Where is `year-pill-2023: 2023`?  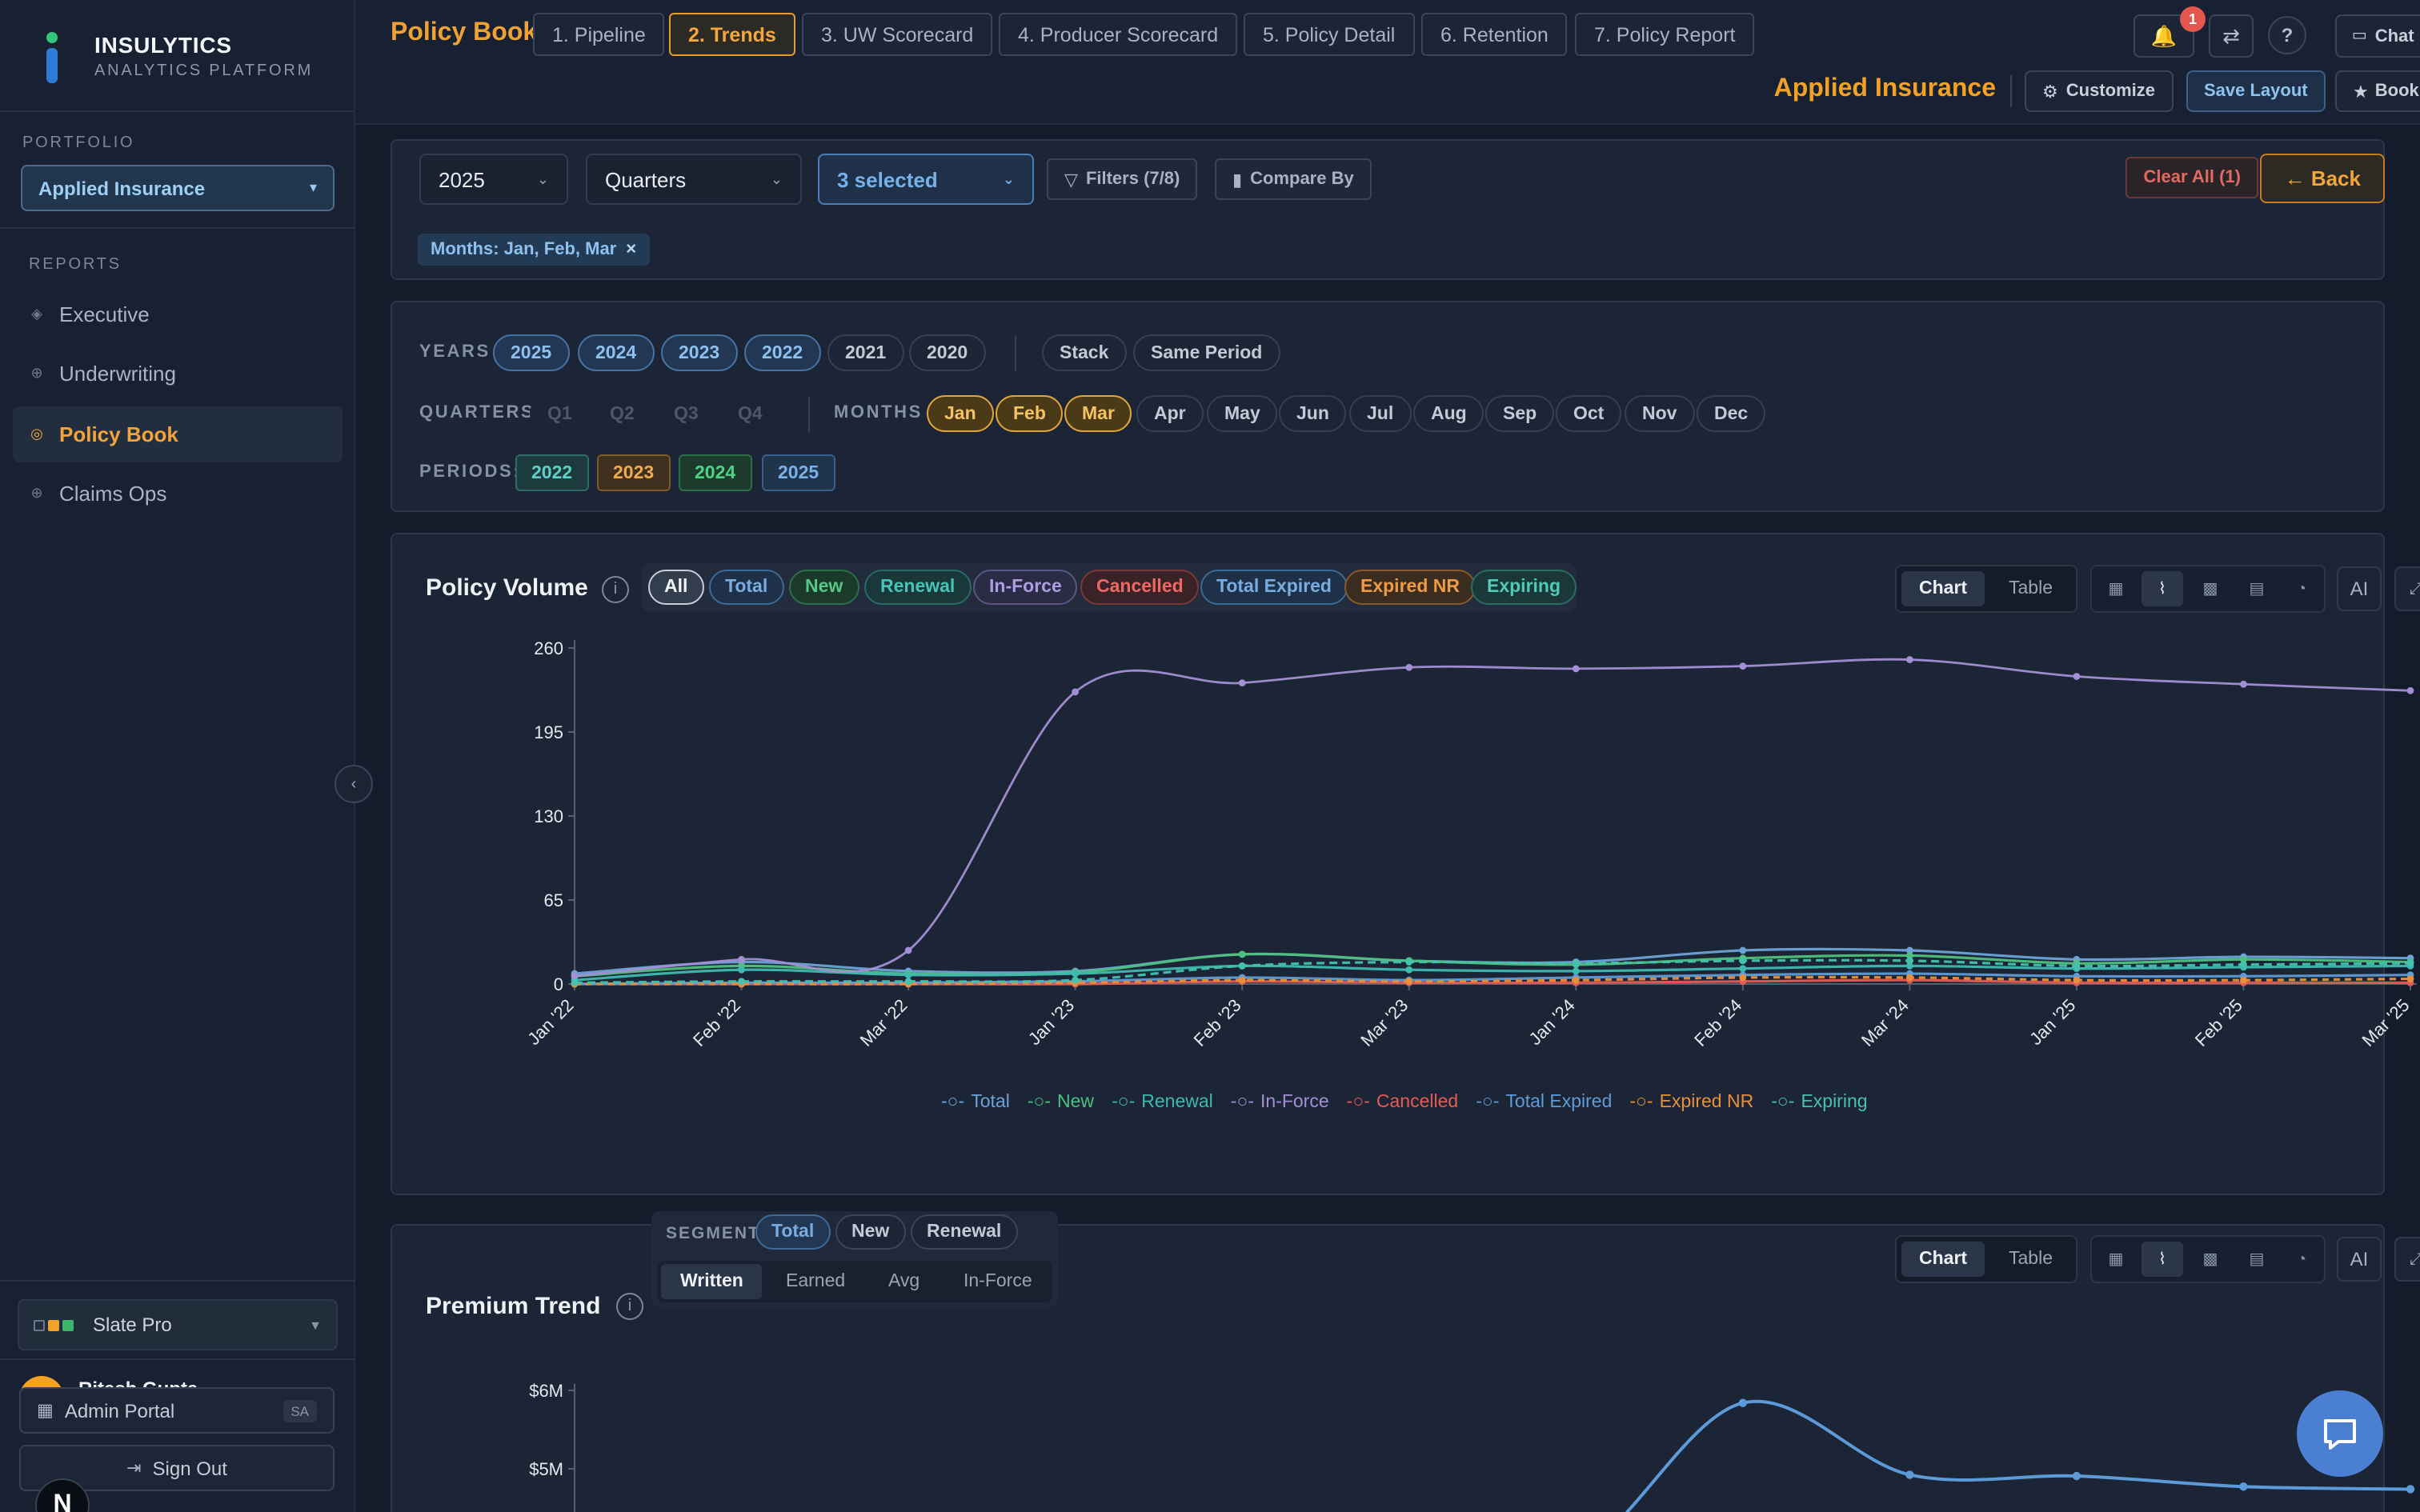 year-pill-2023: 2023 is located at coordinates (699, 352).